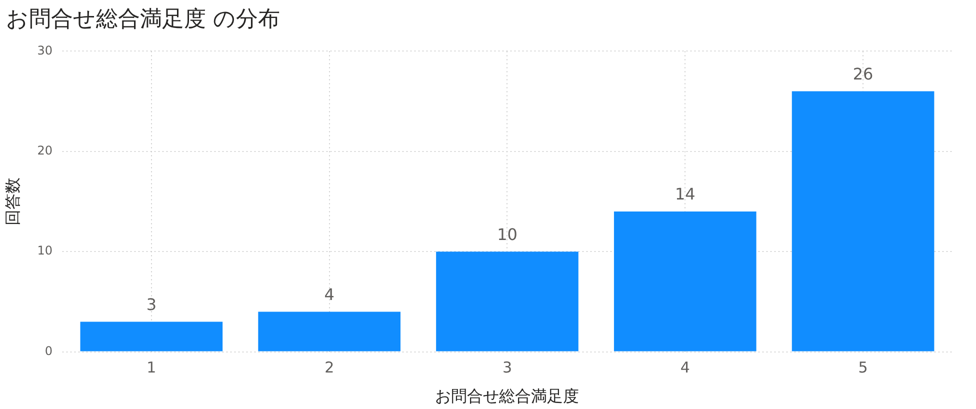  What do you see at coordinates (44, 151) in the screenshot?
I see `y-tick-label: 20` at bounding box center [44, 151].